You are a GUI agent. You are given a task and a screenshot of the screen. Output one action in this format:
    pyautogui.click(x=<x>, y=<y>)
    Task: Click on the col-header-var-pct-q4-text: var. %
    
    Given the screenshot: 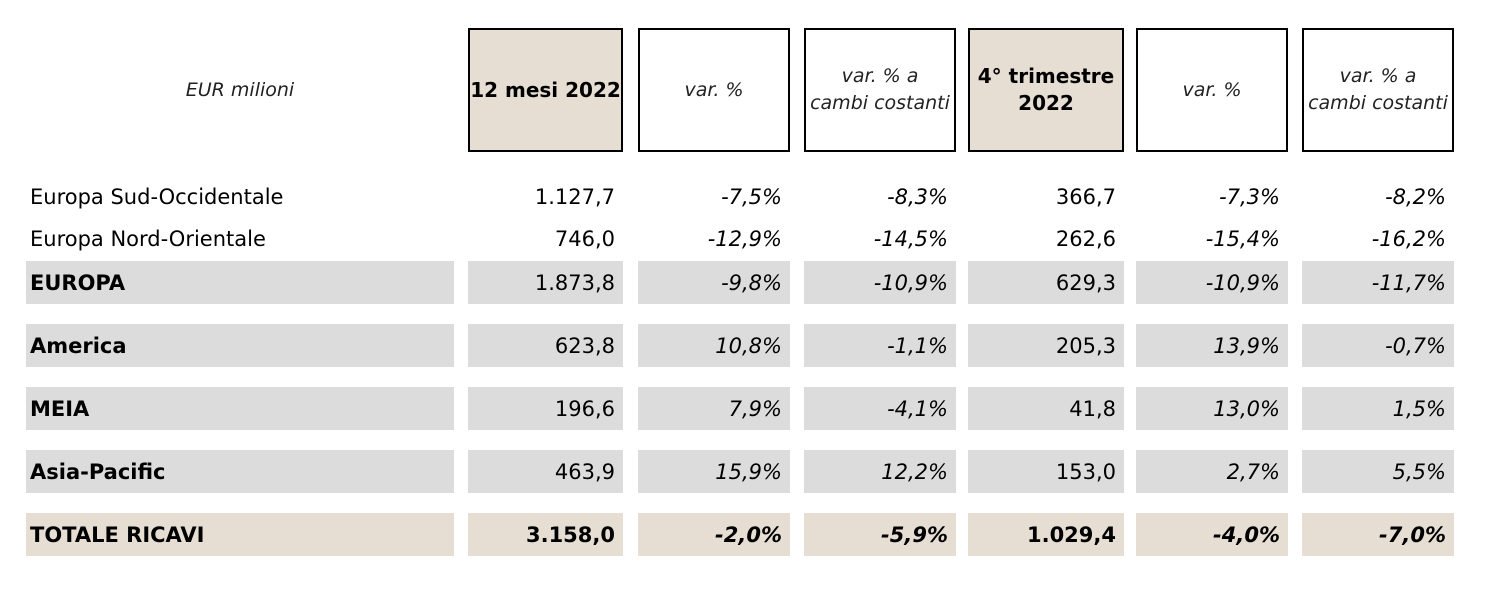 What is the action you would take?
    pyautogui.click(x=1212, y=89)
    